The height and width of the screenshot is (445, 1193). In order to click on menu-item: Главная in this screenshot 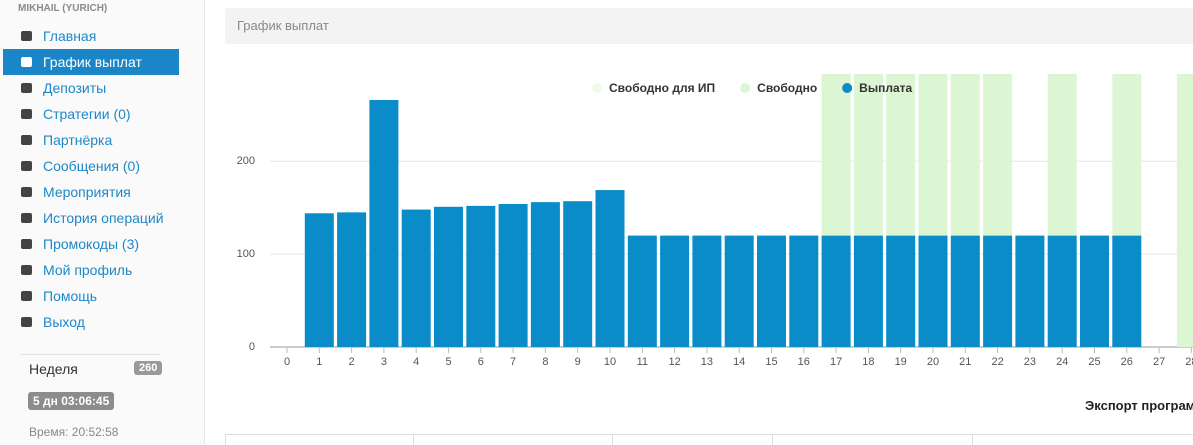, I will do `click(91, 36)`.